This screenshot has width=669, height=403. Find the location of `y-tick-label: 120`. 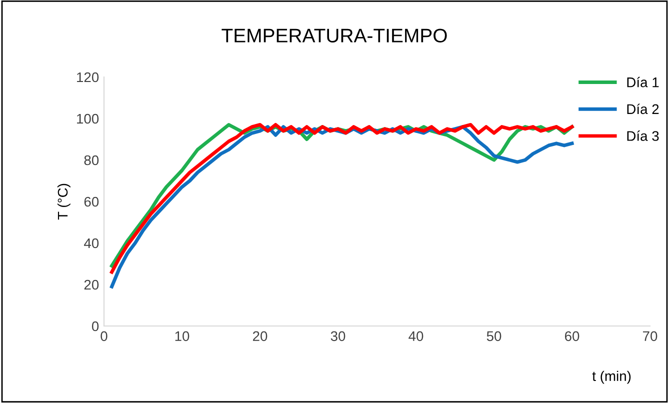

y-tick-label: 120 is located at coordinates (88, 77).